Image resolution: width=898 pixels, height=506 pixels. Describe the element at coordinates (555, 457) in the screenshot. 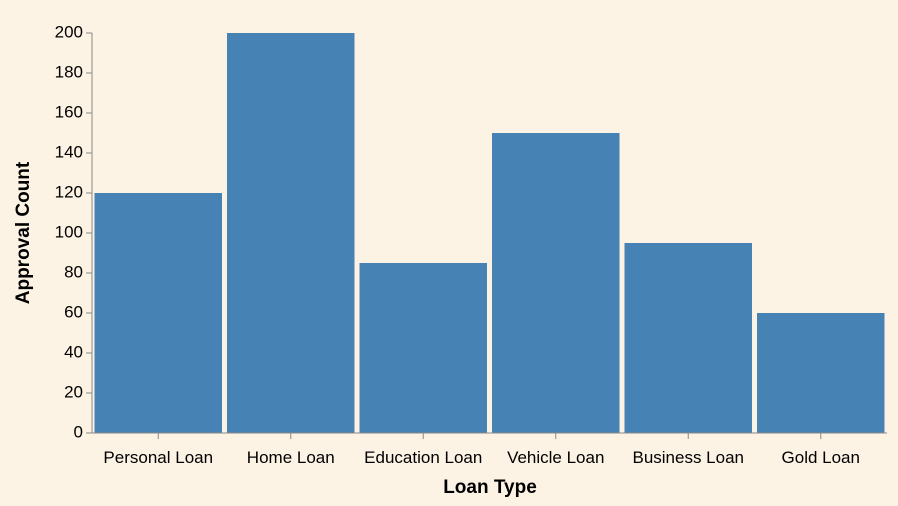

I see `x-tick-label: Vehicle Loan` at that location.